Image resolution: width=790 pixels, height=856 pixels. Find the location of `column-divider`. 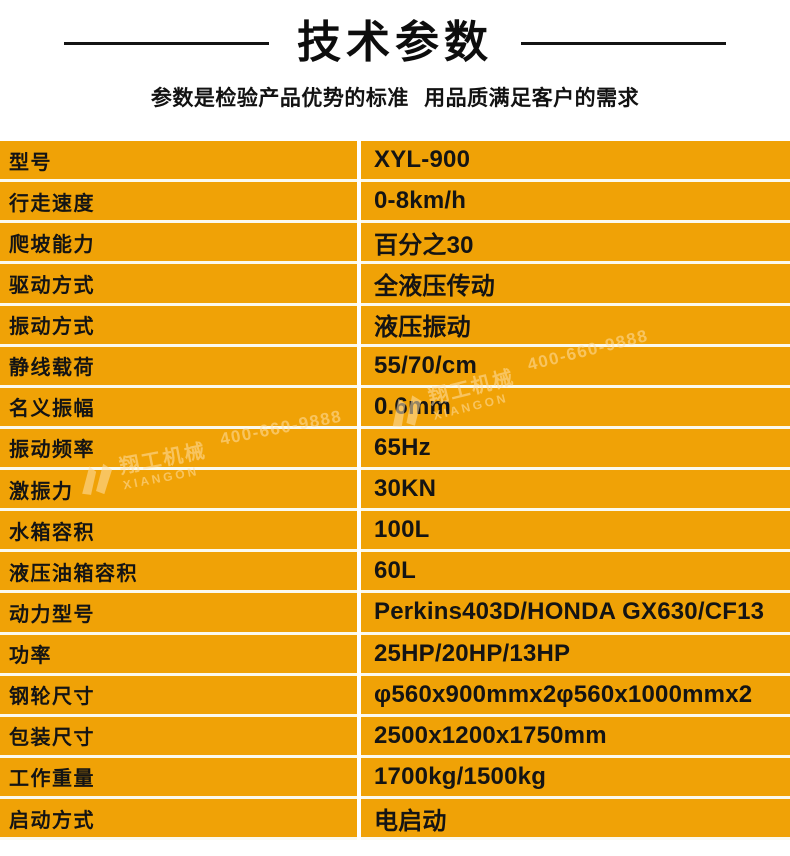

column-divider is located at coordinates (359, 490).